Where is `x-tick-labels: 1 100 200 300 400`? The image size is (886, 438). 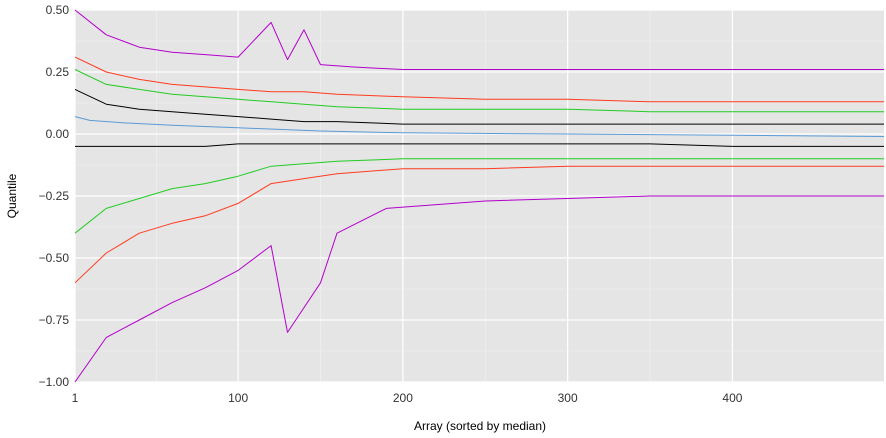 x-tick-labels: 1 100 200 300 400 is located at coordinates (407, 398).